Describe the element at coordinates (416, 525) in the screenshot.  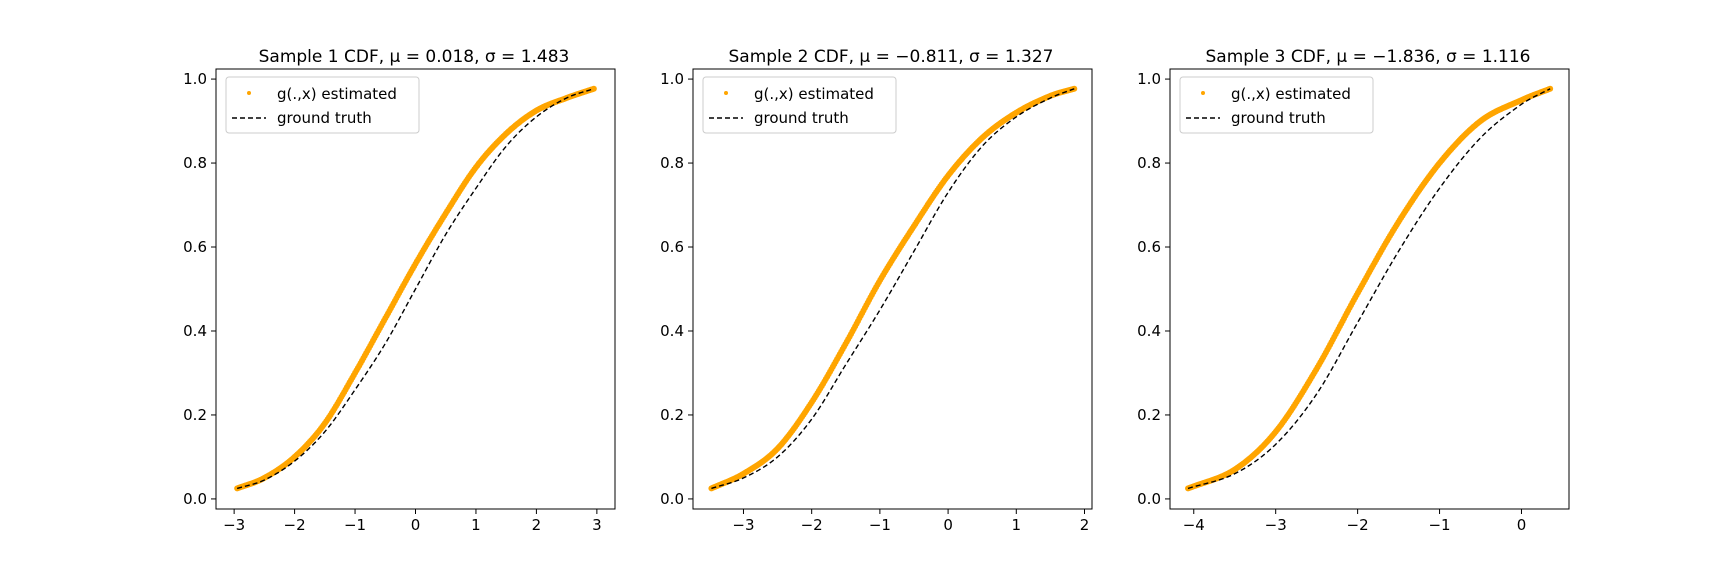
I see `subplot-1-xtick-label: 0` at that location.